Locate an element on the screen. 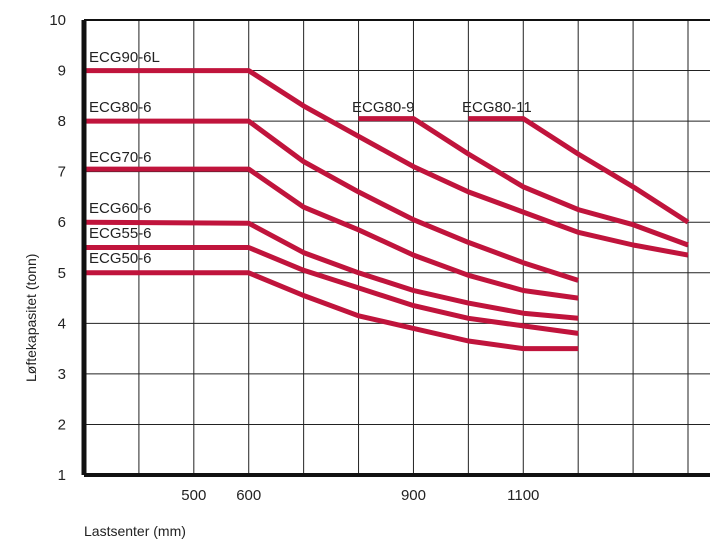 This screenshot has height=542, width=710. x-tick-label-500: 500 is located at coordinates (193, 495).